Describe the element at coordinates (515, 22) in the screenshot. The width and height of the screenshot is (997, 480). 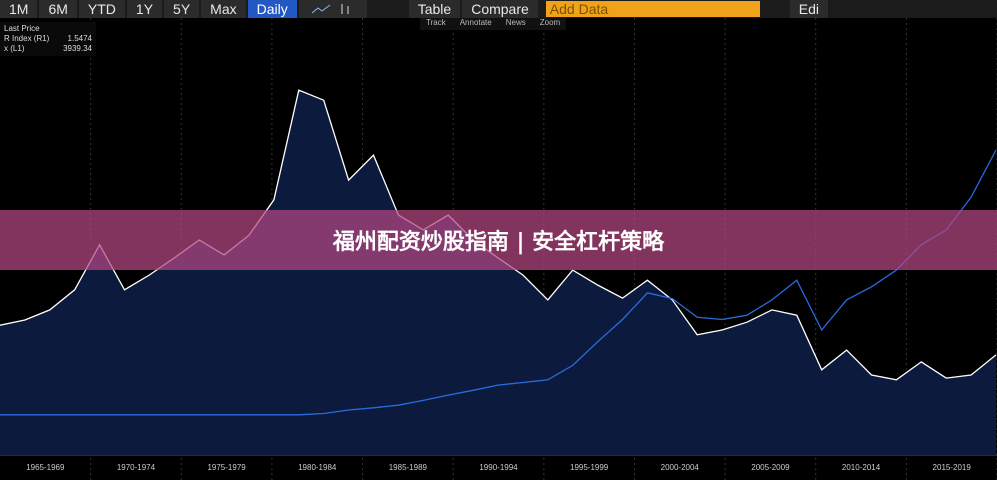
I see `tool-button: News` at that location.